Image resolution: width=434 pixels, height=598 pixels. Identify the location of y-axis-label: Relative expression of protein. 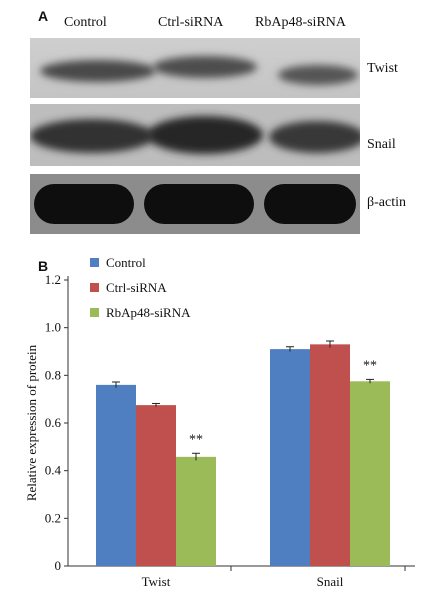
(31, 422).